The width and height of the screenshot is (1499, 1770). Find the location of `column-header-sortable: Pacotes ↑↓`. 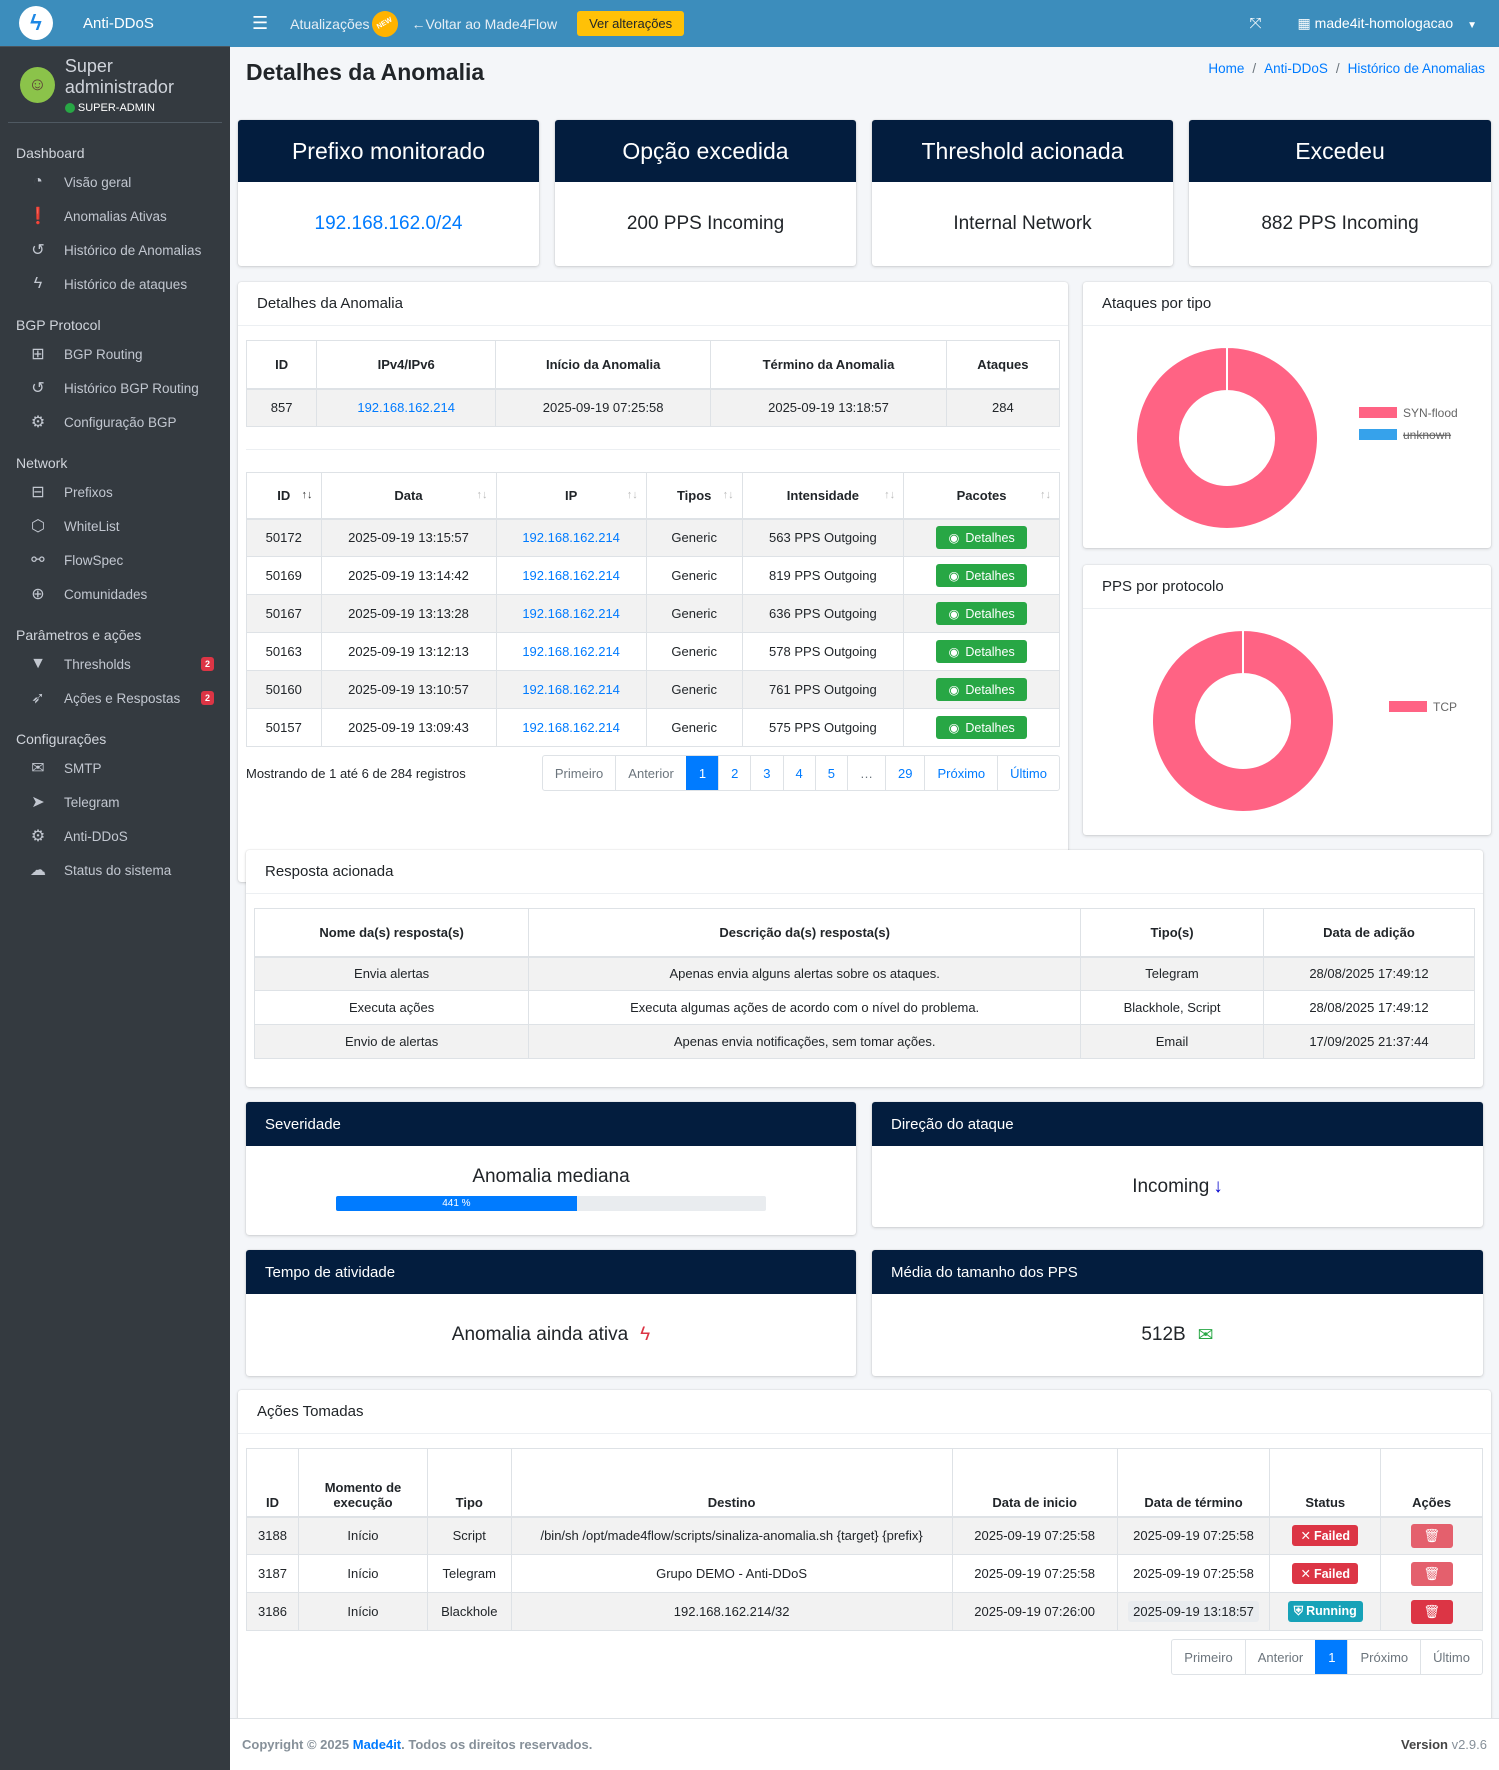

column-header-sortable: Pacotes ↑↓ is located at coordinates (981, 496).